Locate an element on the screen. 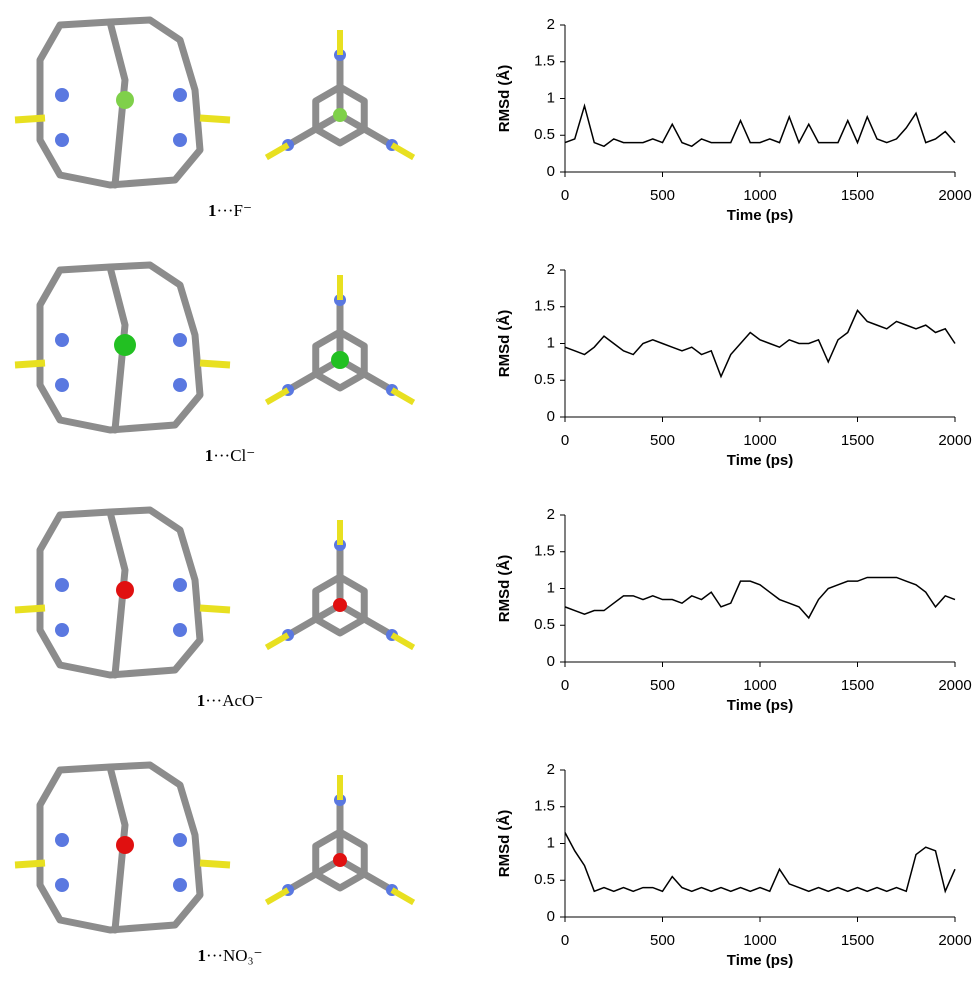 The width and height of the screenshot is (980, 1008). anion: ···AcO⁻ is located at coordinates (234, 700).